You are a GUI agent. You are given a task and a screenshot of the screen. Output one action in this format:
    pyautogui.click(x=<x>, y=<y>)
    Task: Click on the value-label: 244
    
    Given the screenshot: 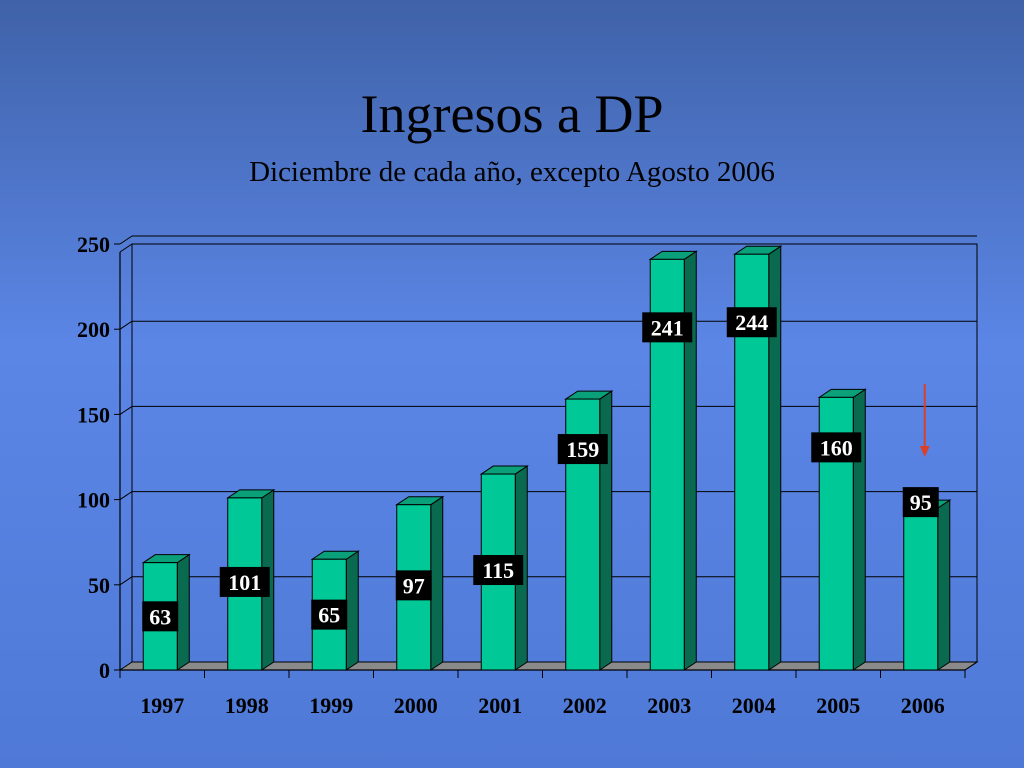 What is the action you would take?
    pyautogui.click(x=751, y=322)
    